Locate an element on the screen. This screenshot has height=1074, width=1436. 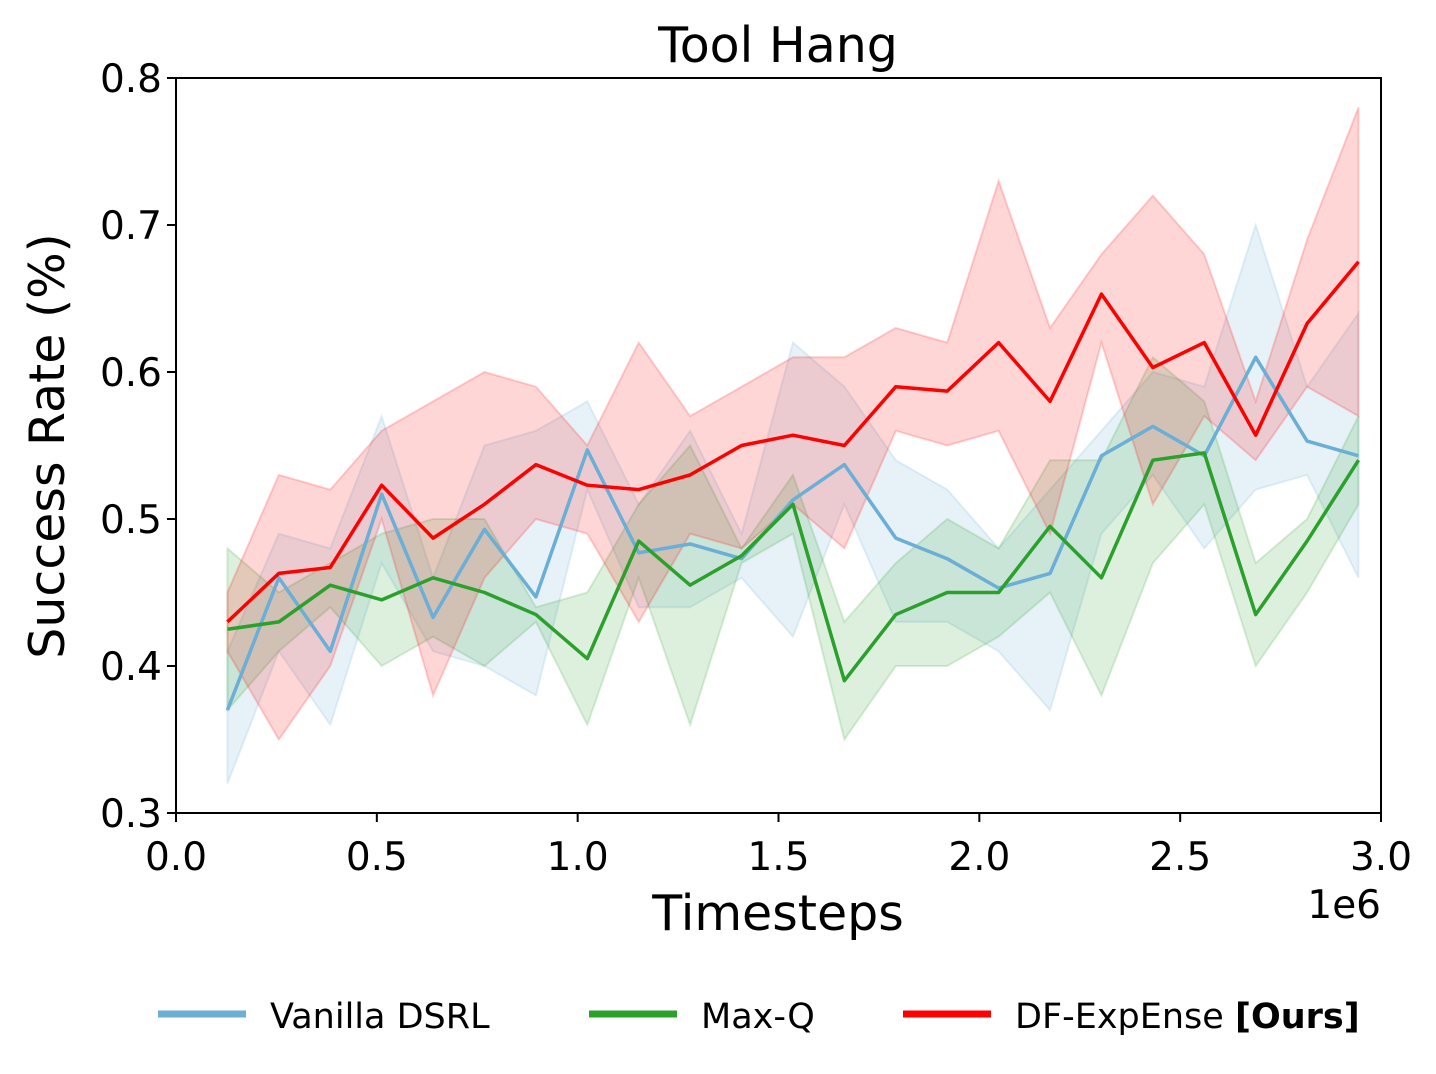
x-tick-label: 1.5 is located at coordinates (778, 857).